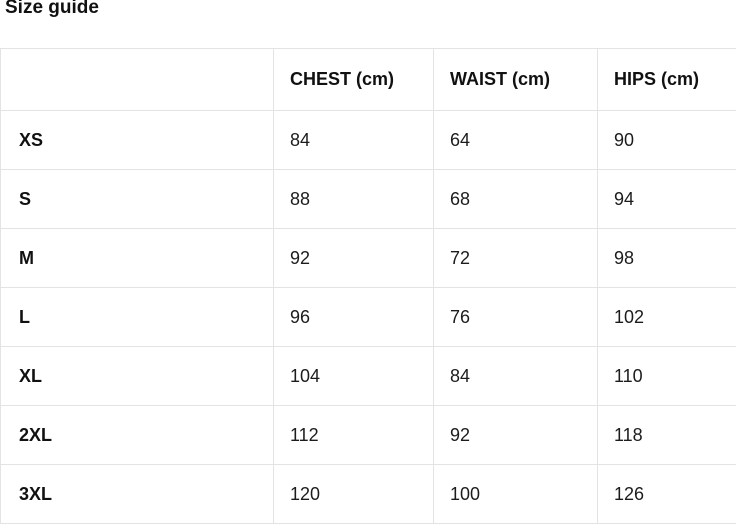  What do you see at coordinates (516, 376) in the screenshot?
I see `waist-value-cell: 84` at bounding box center [516, 376].